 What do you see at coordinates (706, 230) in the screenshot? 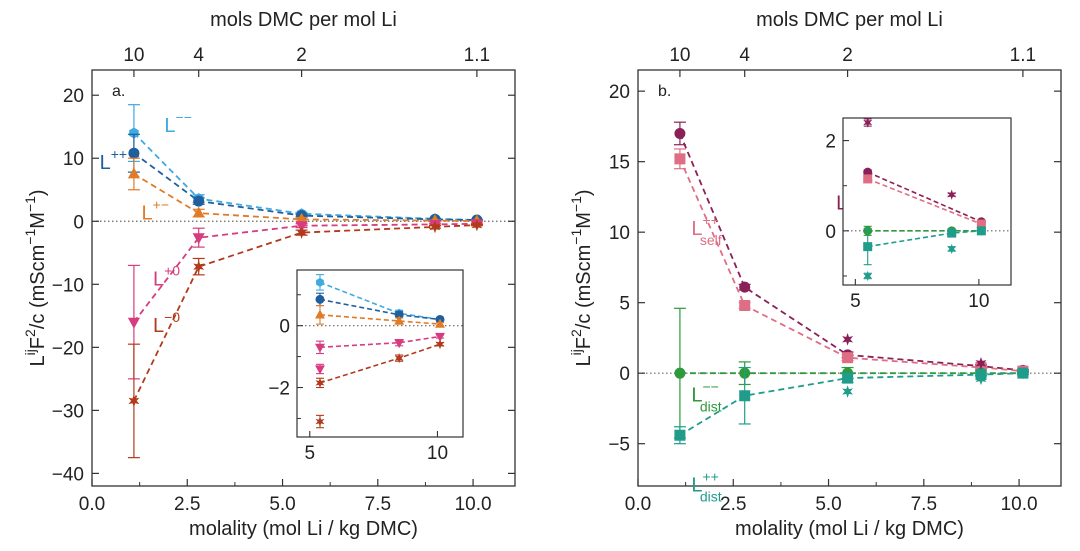
I see `series-label: L++ self` at bounding box center [706, 230].